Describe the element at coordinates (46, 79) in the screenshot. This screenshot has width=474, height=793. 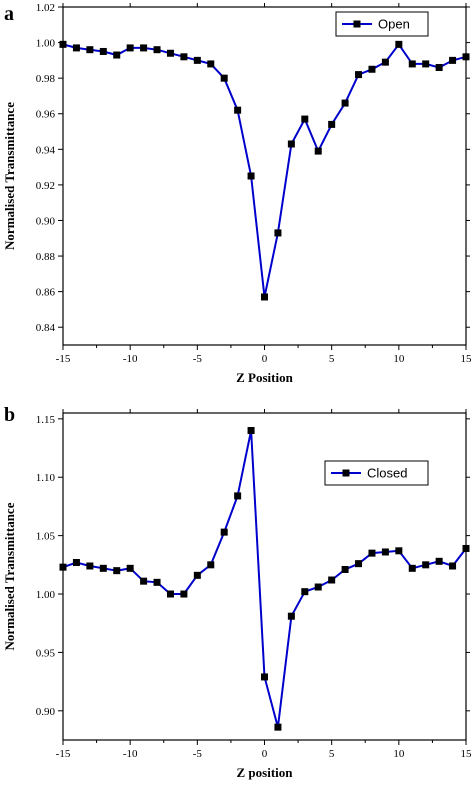
I see `y-tick-label: 0.98` at that location.